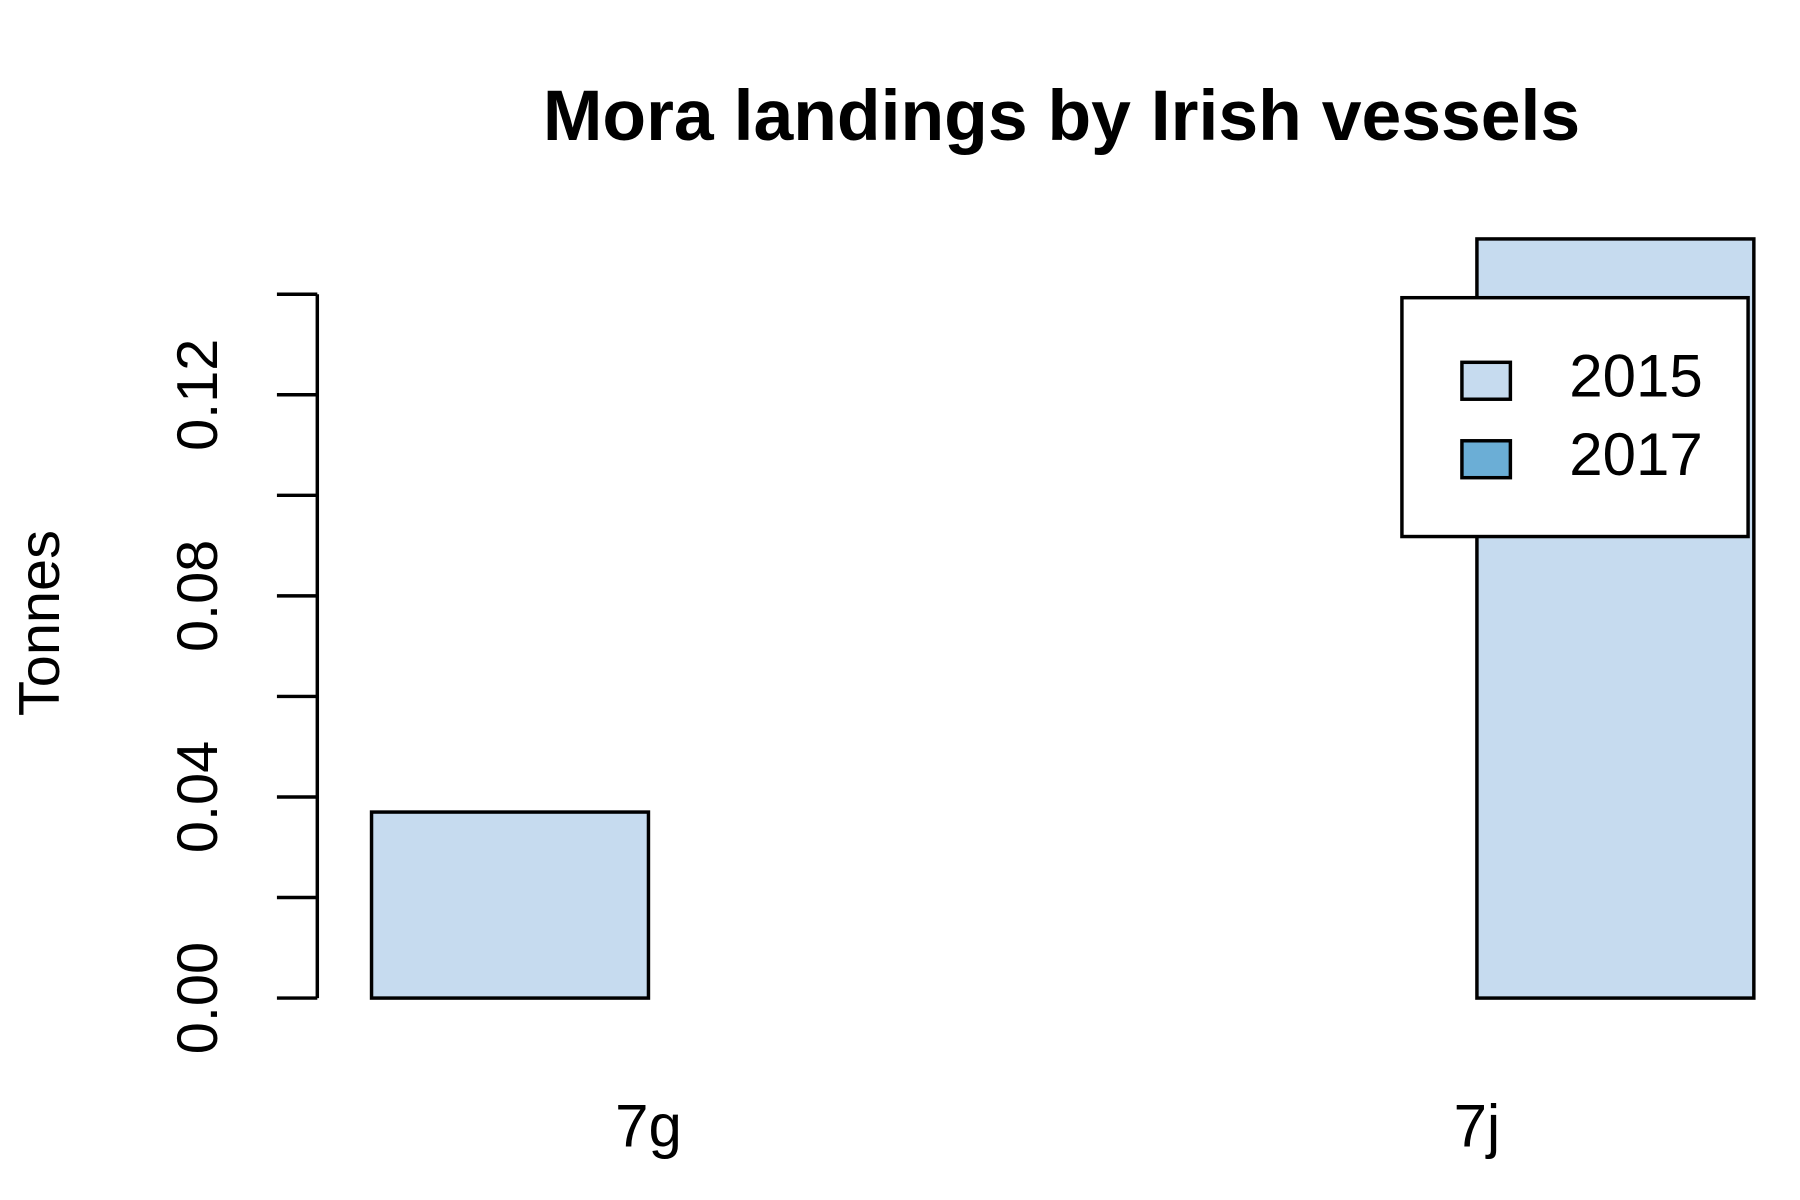  I want to click on y-tick-label: 0.12, so click(198, 395).